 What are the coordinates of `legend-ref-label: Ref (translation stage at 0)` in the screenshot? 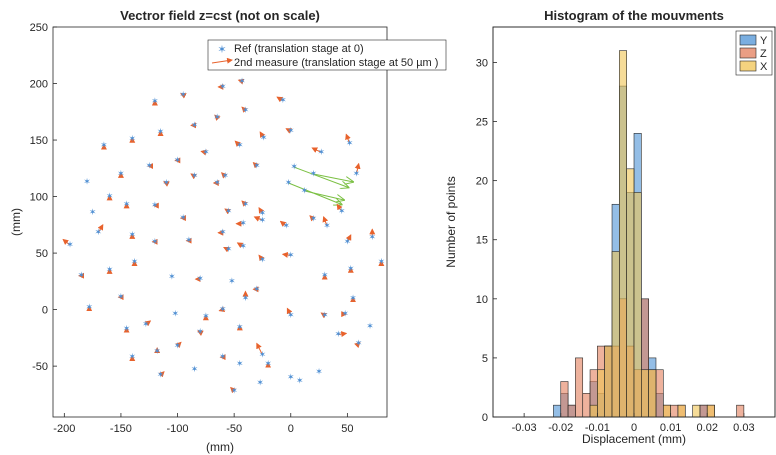 It's located at (299, 49).